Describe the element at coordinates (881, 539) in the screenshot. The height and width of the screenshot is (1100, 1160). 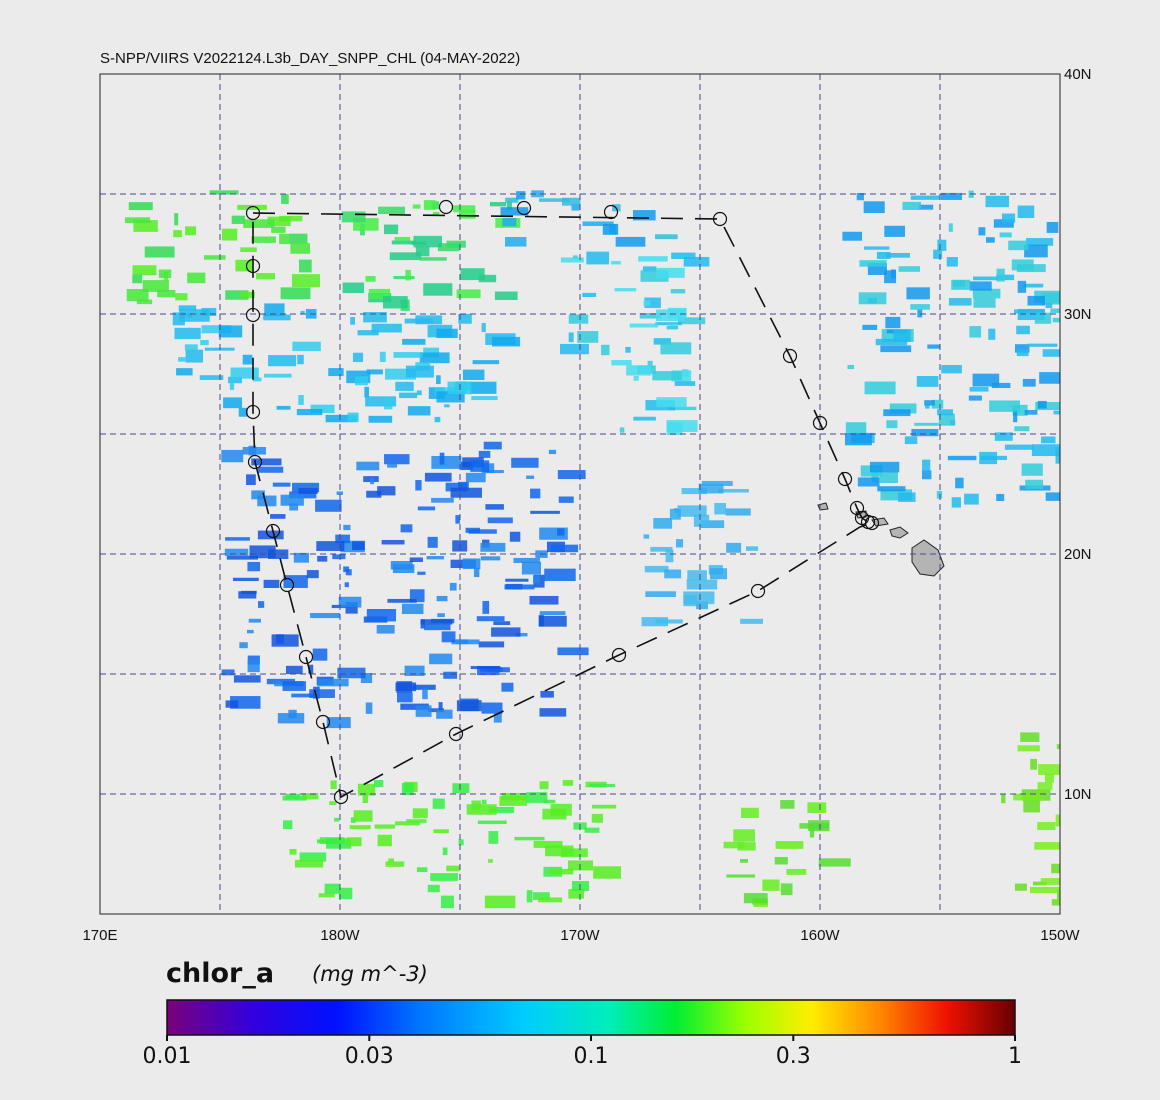
I see `hawaii-islands` at that location.